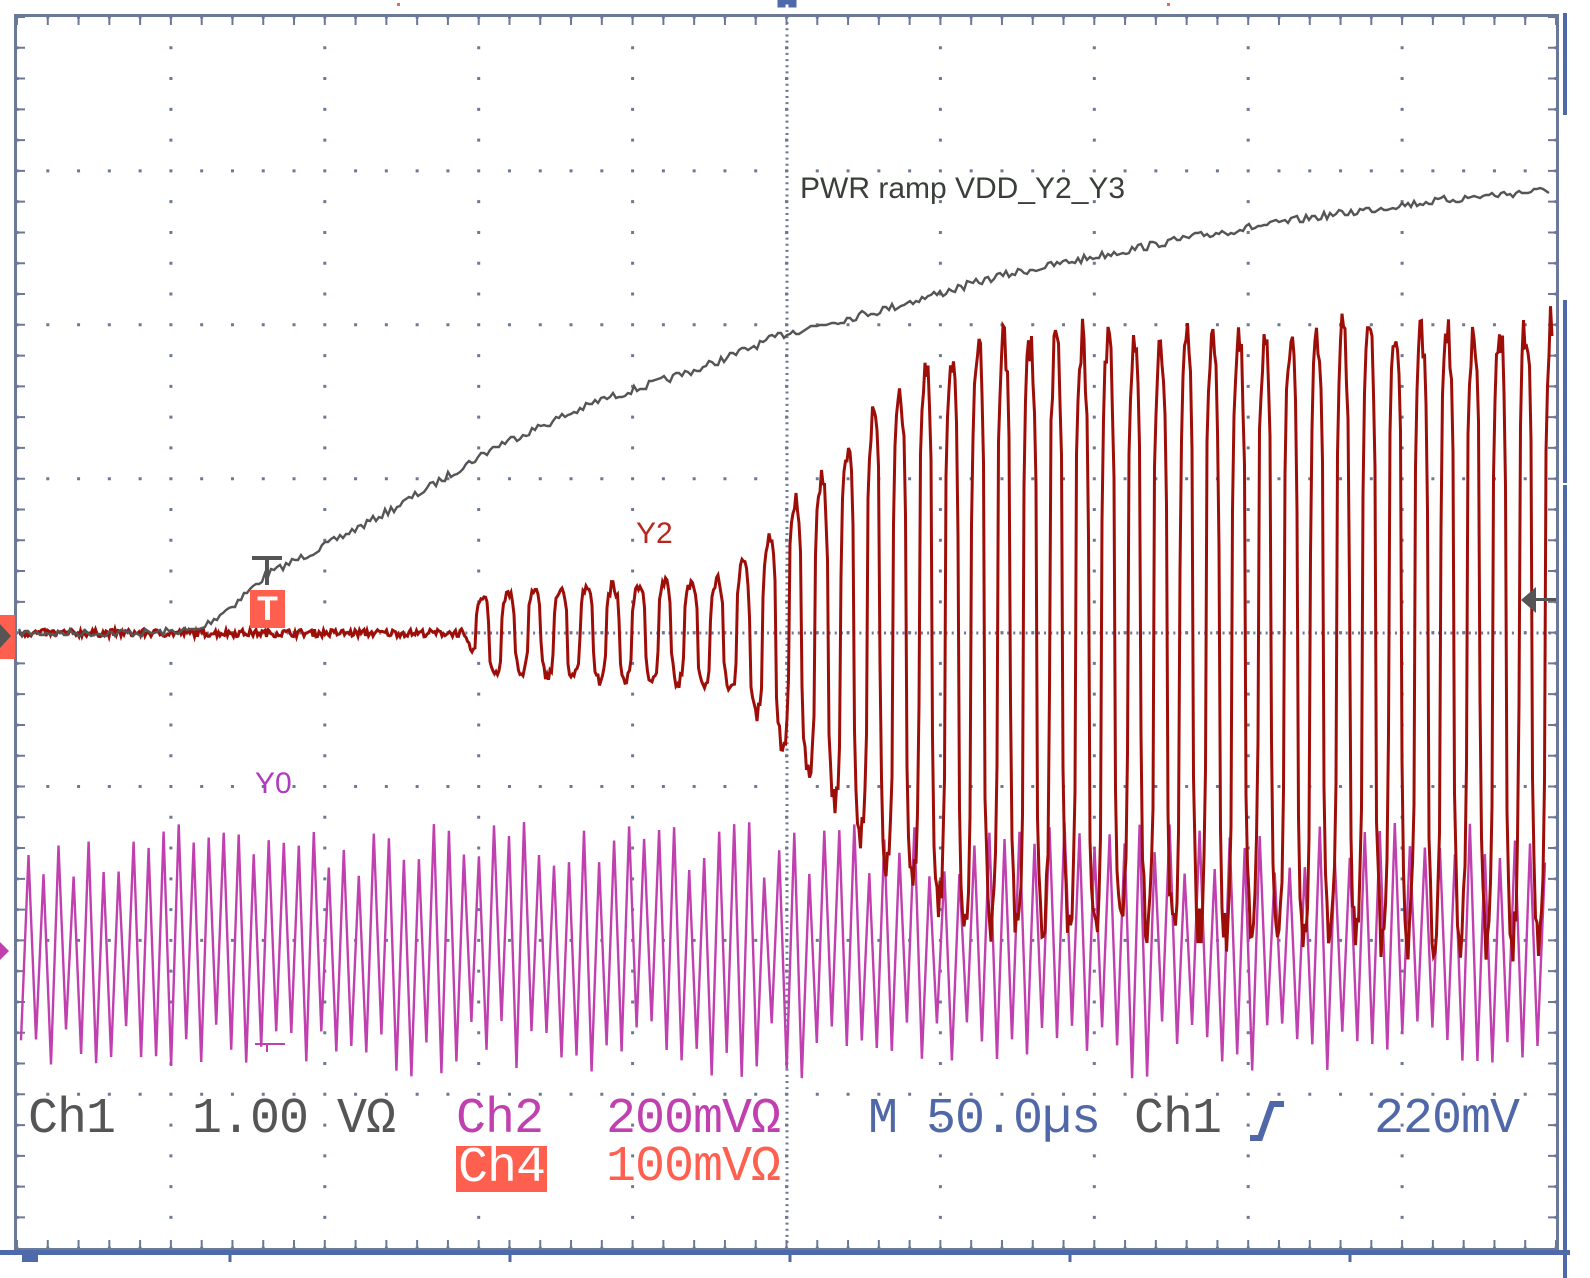 The height and width of the screenshot is (1278, 1590). I want to click on timebase: M 50.0µs, so click(984, 1119).